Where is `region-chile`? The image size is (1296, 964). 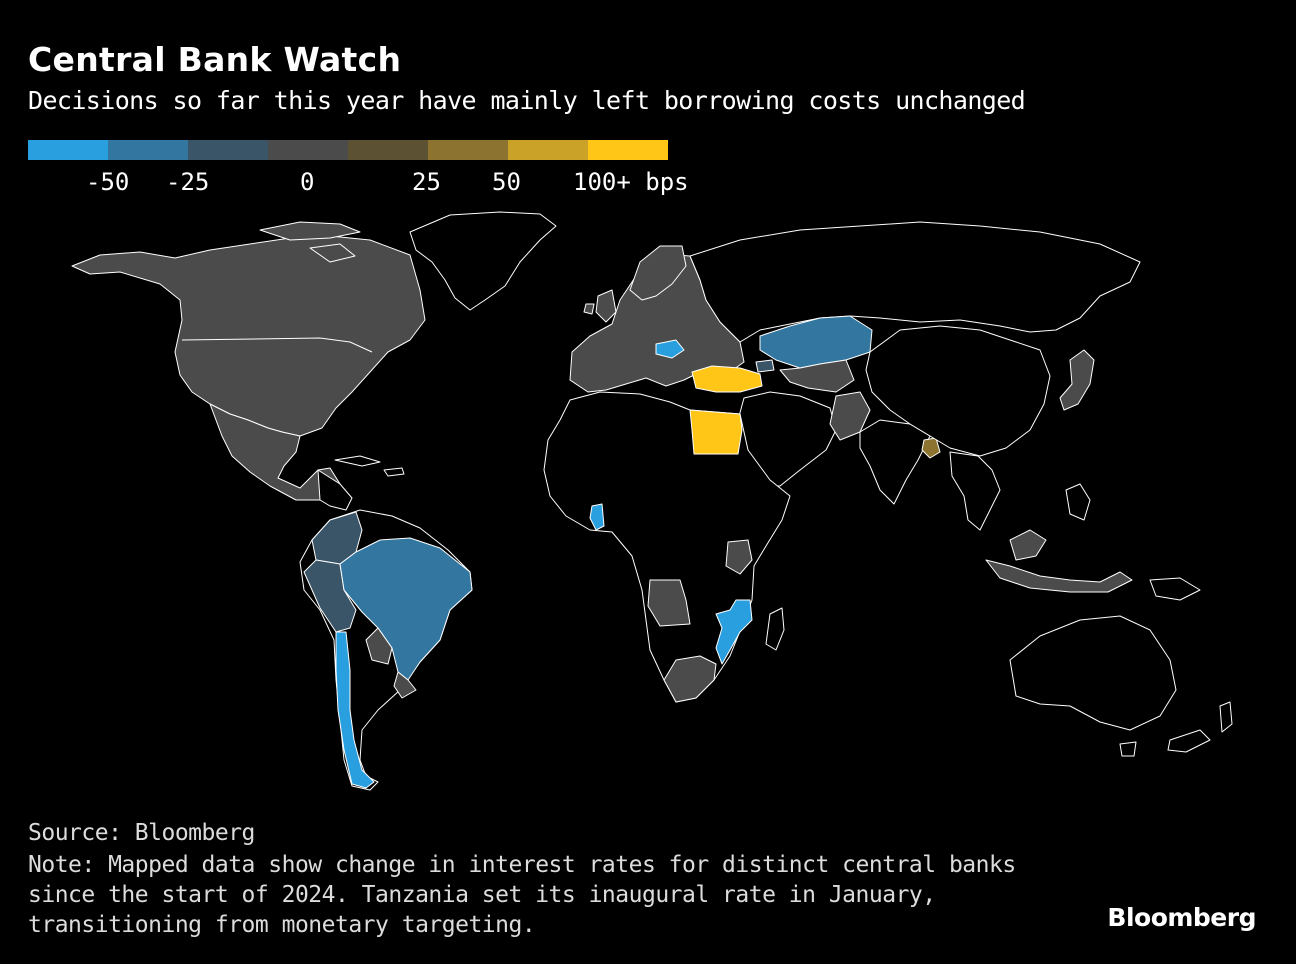 region-chile is located at coordinates (355, 710).